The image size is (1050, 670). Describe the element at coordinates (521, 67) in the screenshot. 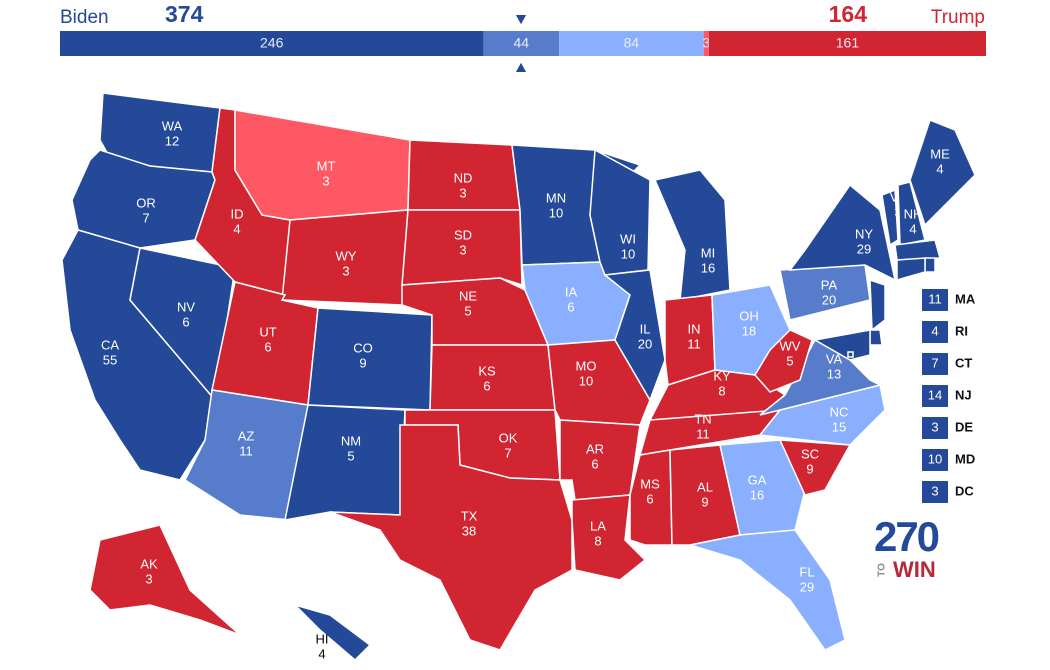

I see `threshold-marker` at that location.